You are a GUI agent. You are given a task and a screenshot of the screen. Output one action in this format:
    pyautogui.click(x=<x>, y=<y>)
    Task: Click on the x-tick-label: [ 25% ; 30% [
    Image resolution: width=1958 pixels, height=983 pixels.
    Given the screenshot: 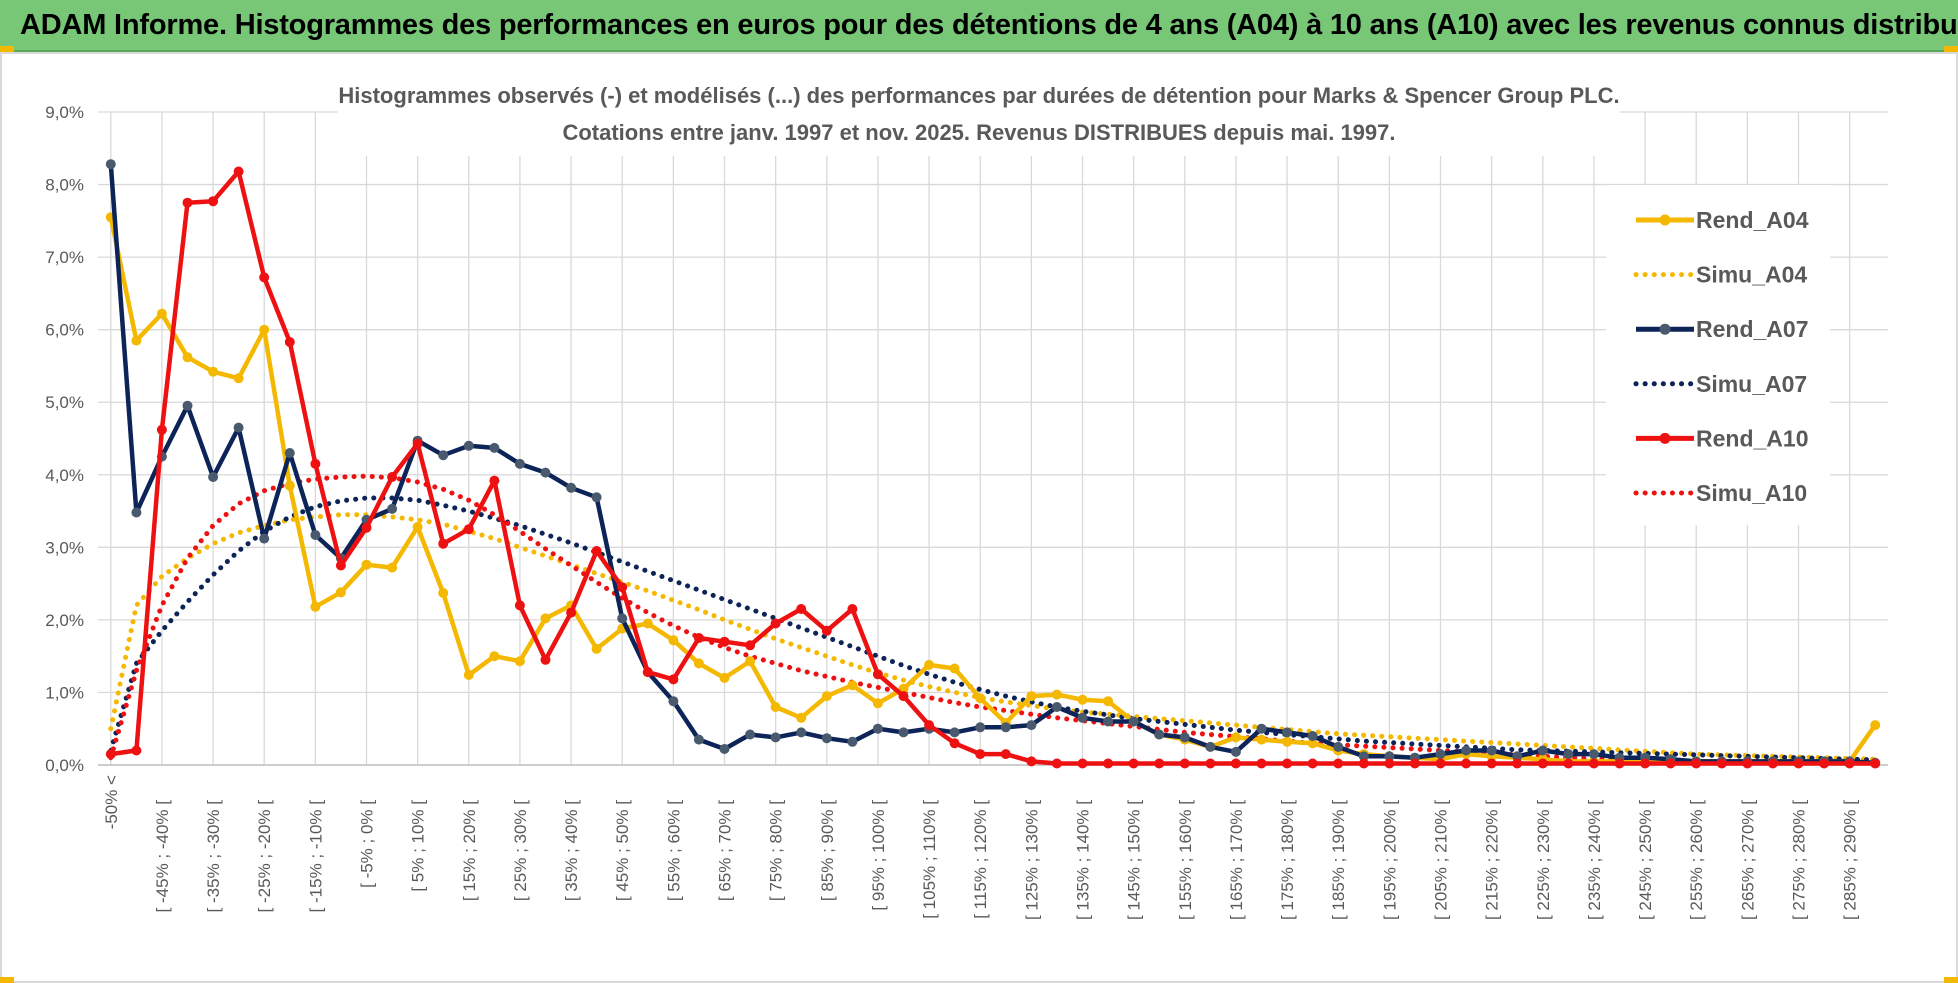 What is the action you would take?
    pyautogui.click(x=520, y=850)
    